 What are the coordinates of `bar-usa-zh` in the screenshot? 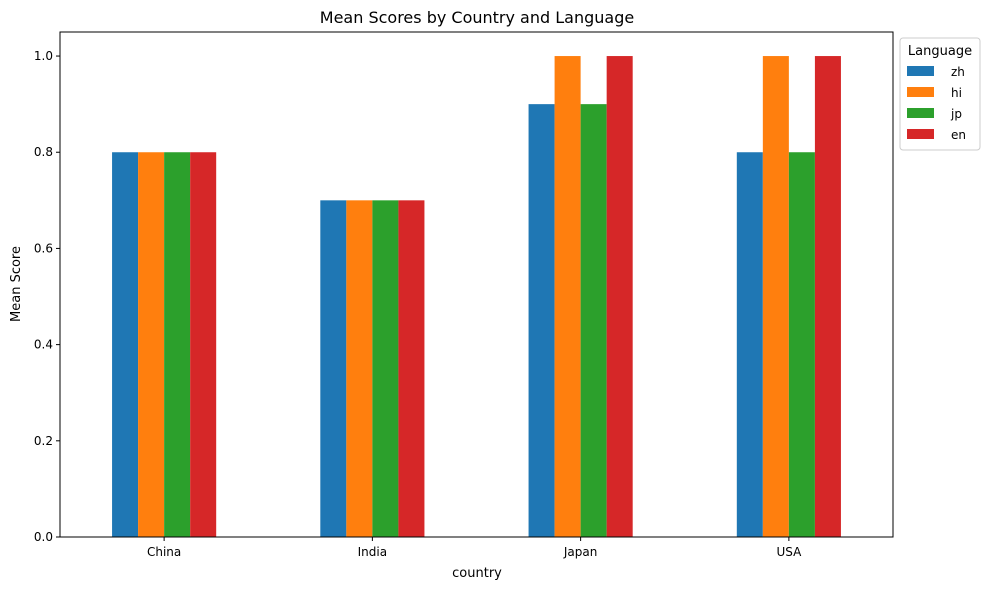 It's located at (749, 345).